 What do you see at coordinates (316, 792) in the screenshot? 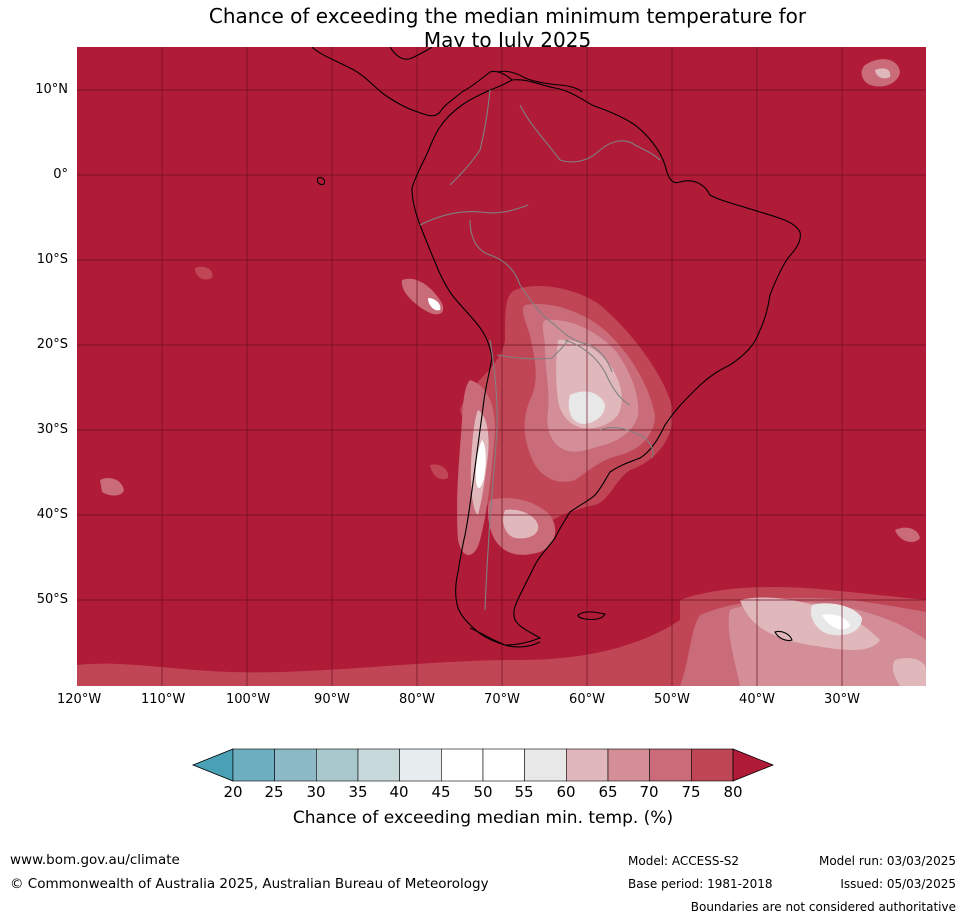
I see `colorbar-tick-30: 30` at bounding box center [316, 792].